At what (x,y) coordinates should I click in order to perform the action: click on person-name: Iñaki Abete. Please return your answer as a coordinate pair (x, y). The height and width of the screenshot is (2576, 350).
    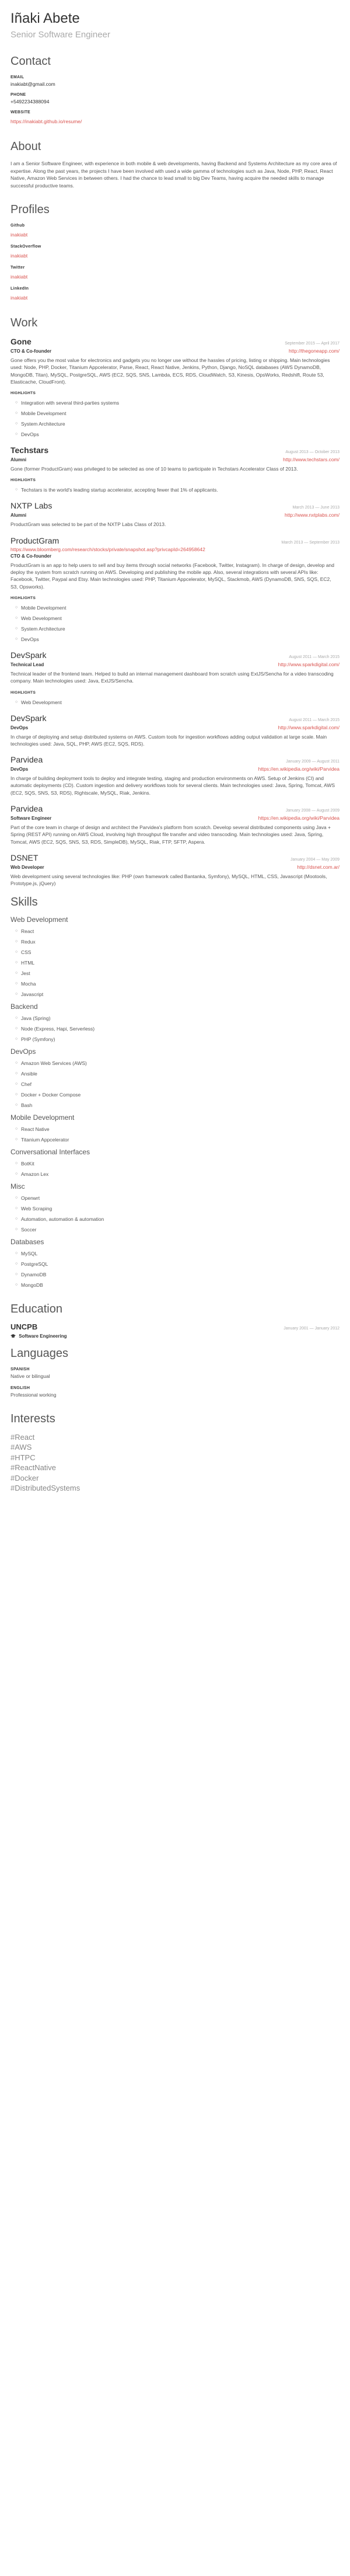
    Looking at the image, I should click on (45, 18).